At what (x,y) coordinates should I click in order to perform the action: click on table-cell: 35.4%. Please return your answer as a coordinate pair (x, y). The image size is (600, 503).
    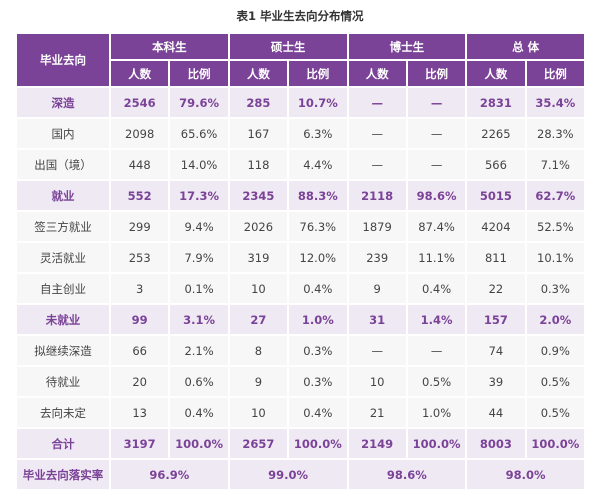
    Looking at the image, I should click on (555, 102).